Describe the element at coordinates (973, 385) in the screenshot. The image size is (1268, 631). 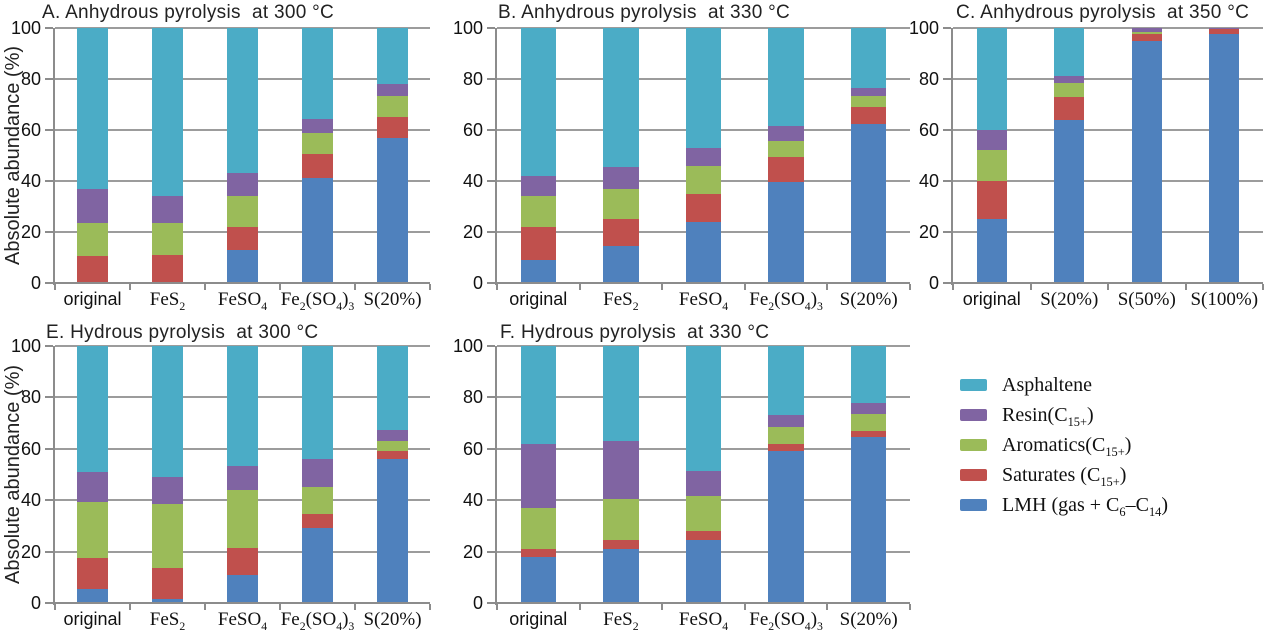
I see `asphaltene-swatch-icon` at that location.